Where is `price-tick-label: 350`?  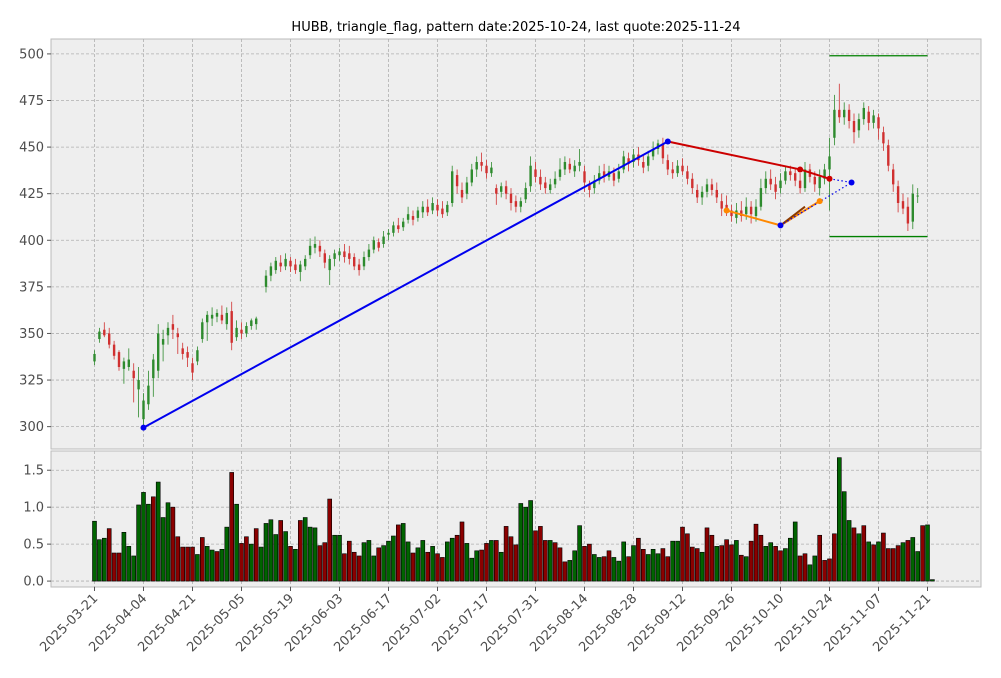
price-tick-label: 350 is located at coordinates (31, 334).